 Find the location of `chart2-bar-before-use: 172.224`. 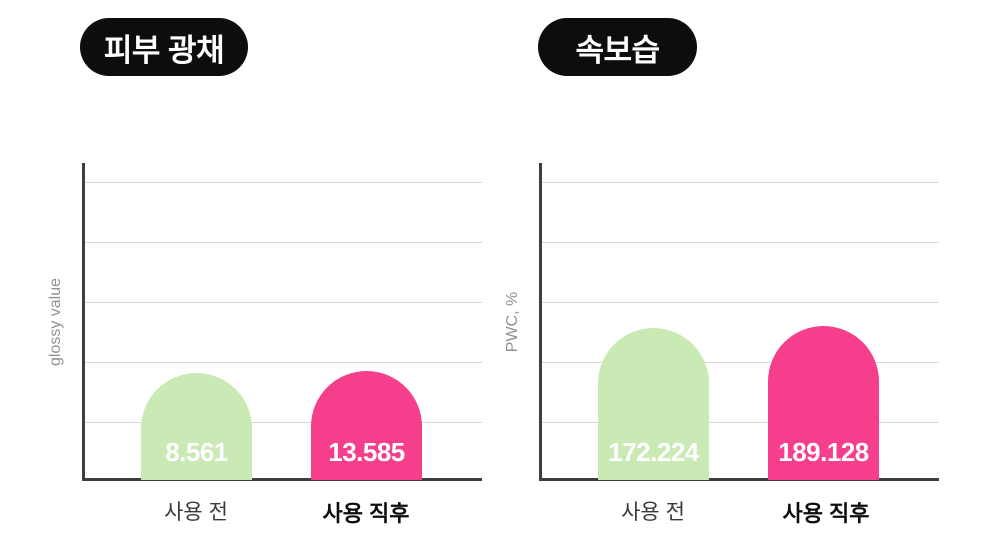

chart2-bar-before-use: 172.224 is located at coordinates (653, 404).